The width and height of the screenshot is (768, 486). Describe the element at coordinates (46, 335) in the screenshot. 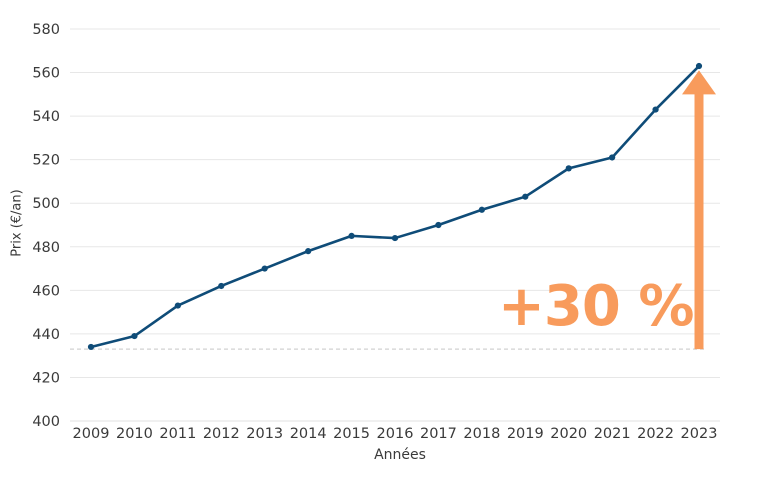

I see `y-tick-label: 440` at that location.